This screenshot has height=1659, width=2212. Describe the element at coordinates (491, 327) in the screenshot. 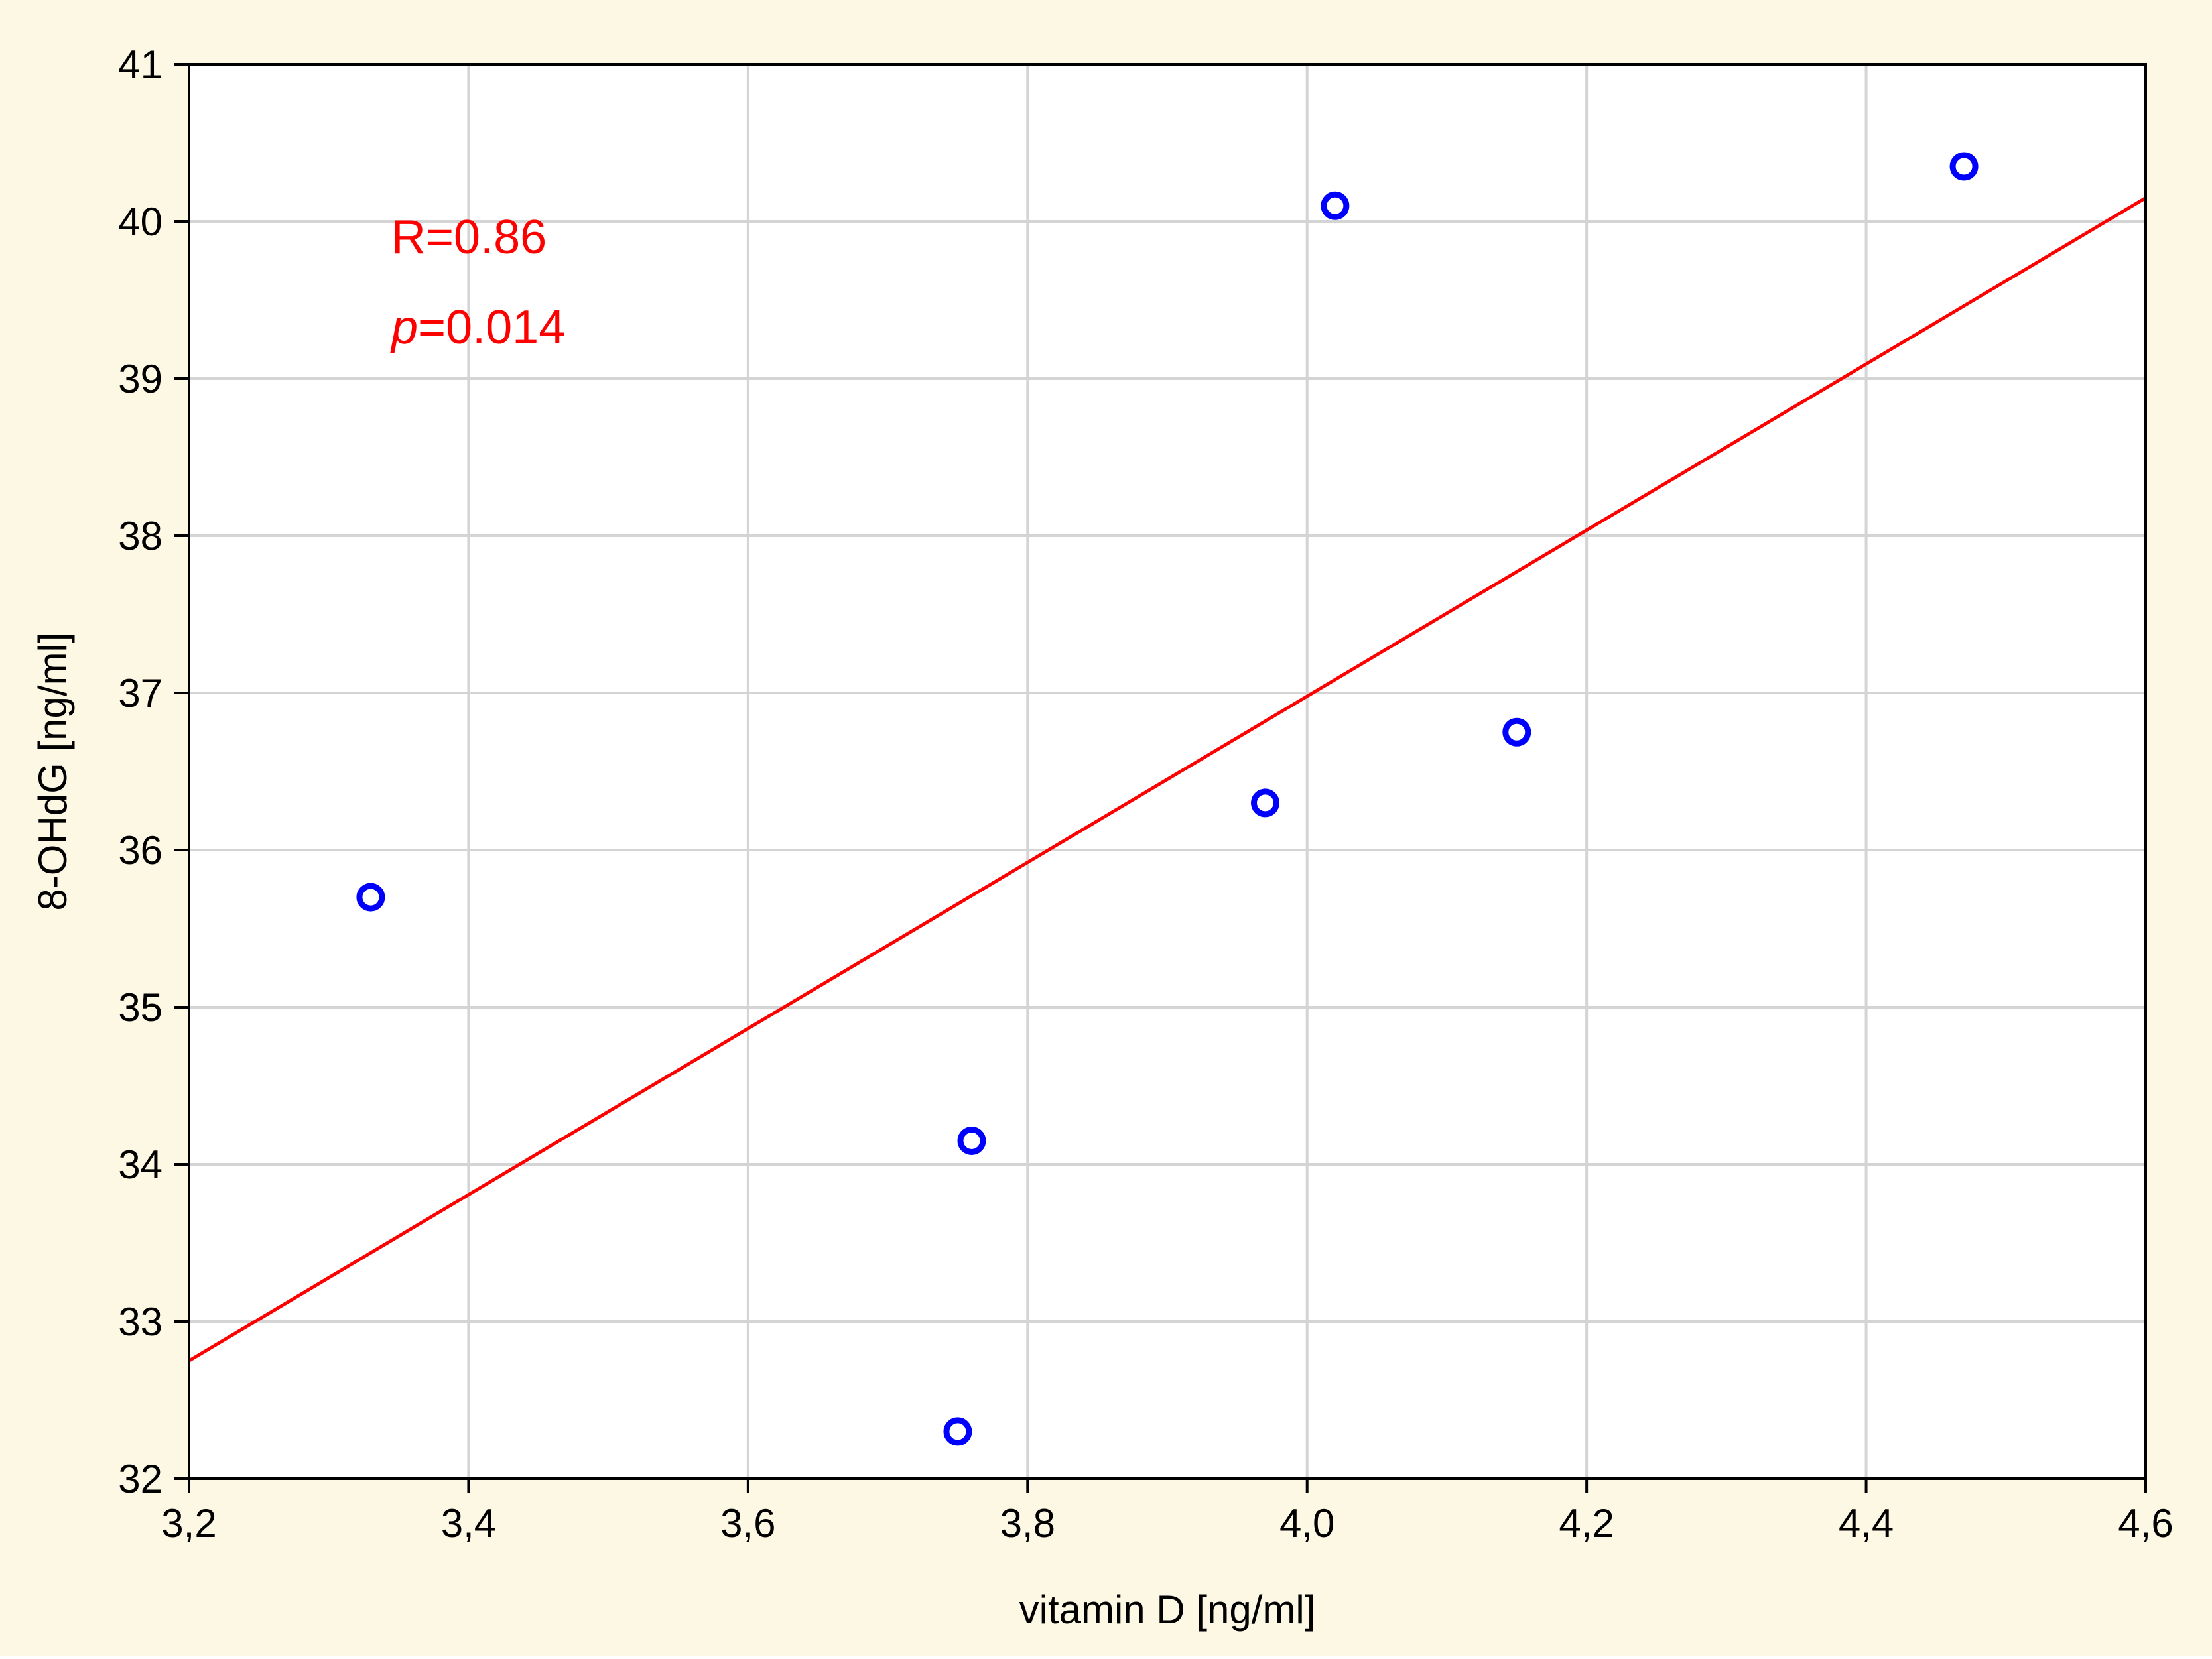

I see `p-value-text: =0.014` at that location.